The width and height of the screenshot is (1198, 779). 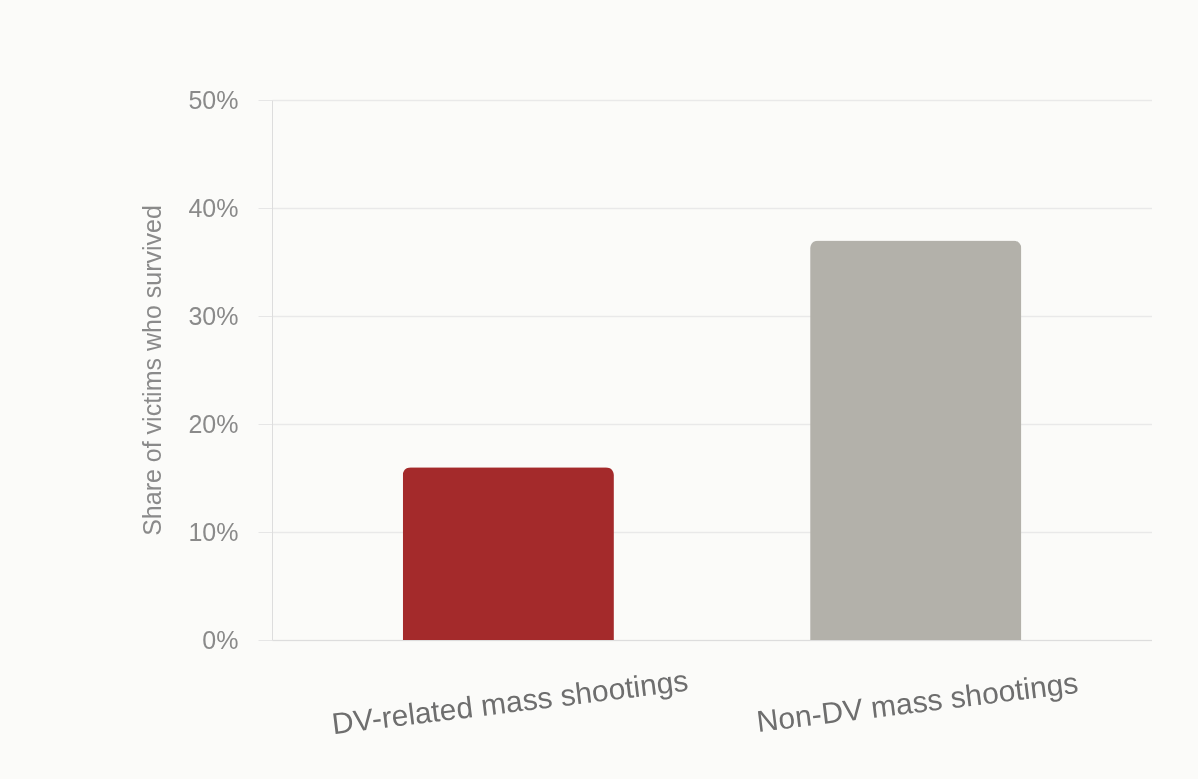 I want to click on y-tick-label: 40%, so click(x=213, y=207).